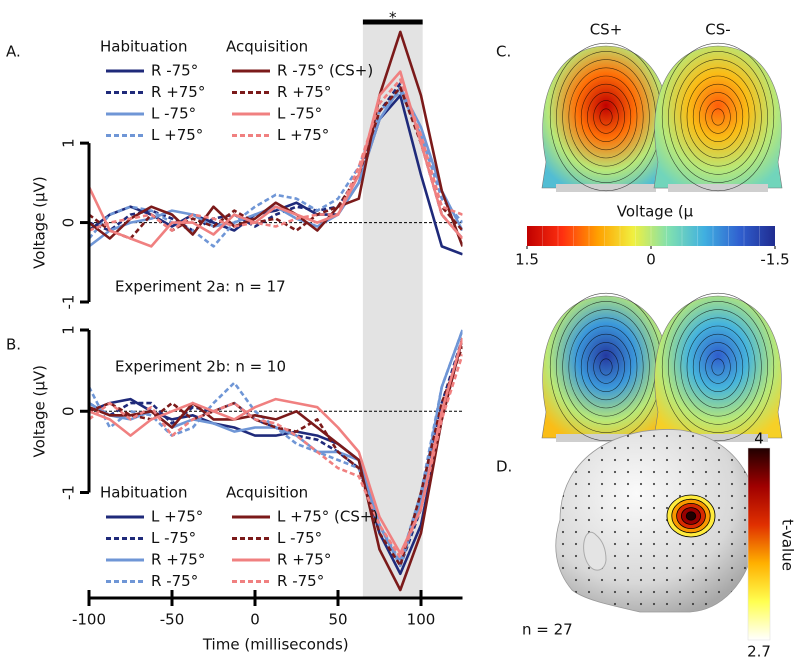  What do you see at coordinates (255, 620) in the screenshot?
I see `x-tick-label: 0` at bounding box center [255, 620].